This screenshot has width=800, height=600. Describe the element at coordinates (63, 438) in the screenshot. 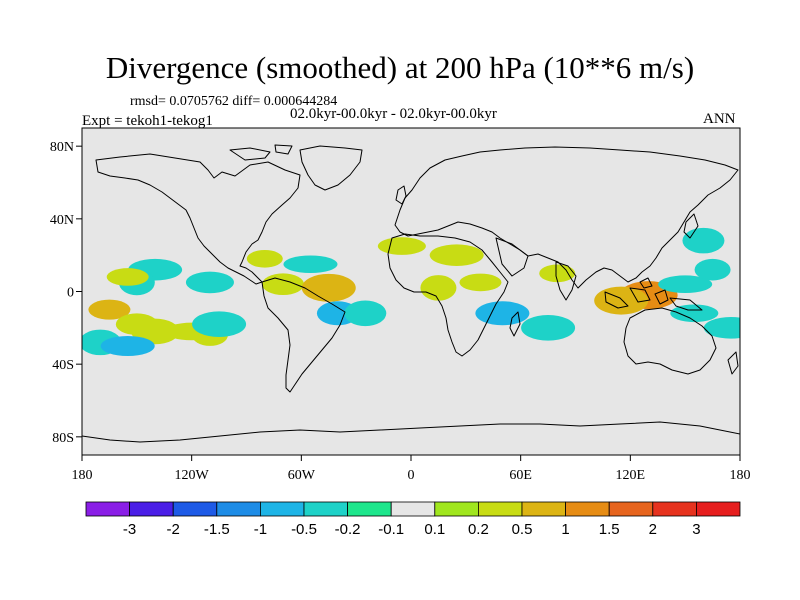

I see `y-tick-label: 80S` at that location.